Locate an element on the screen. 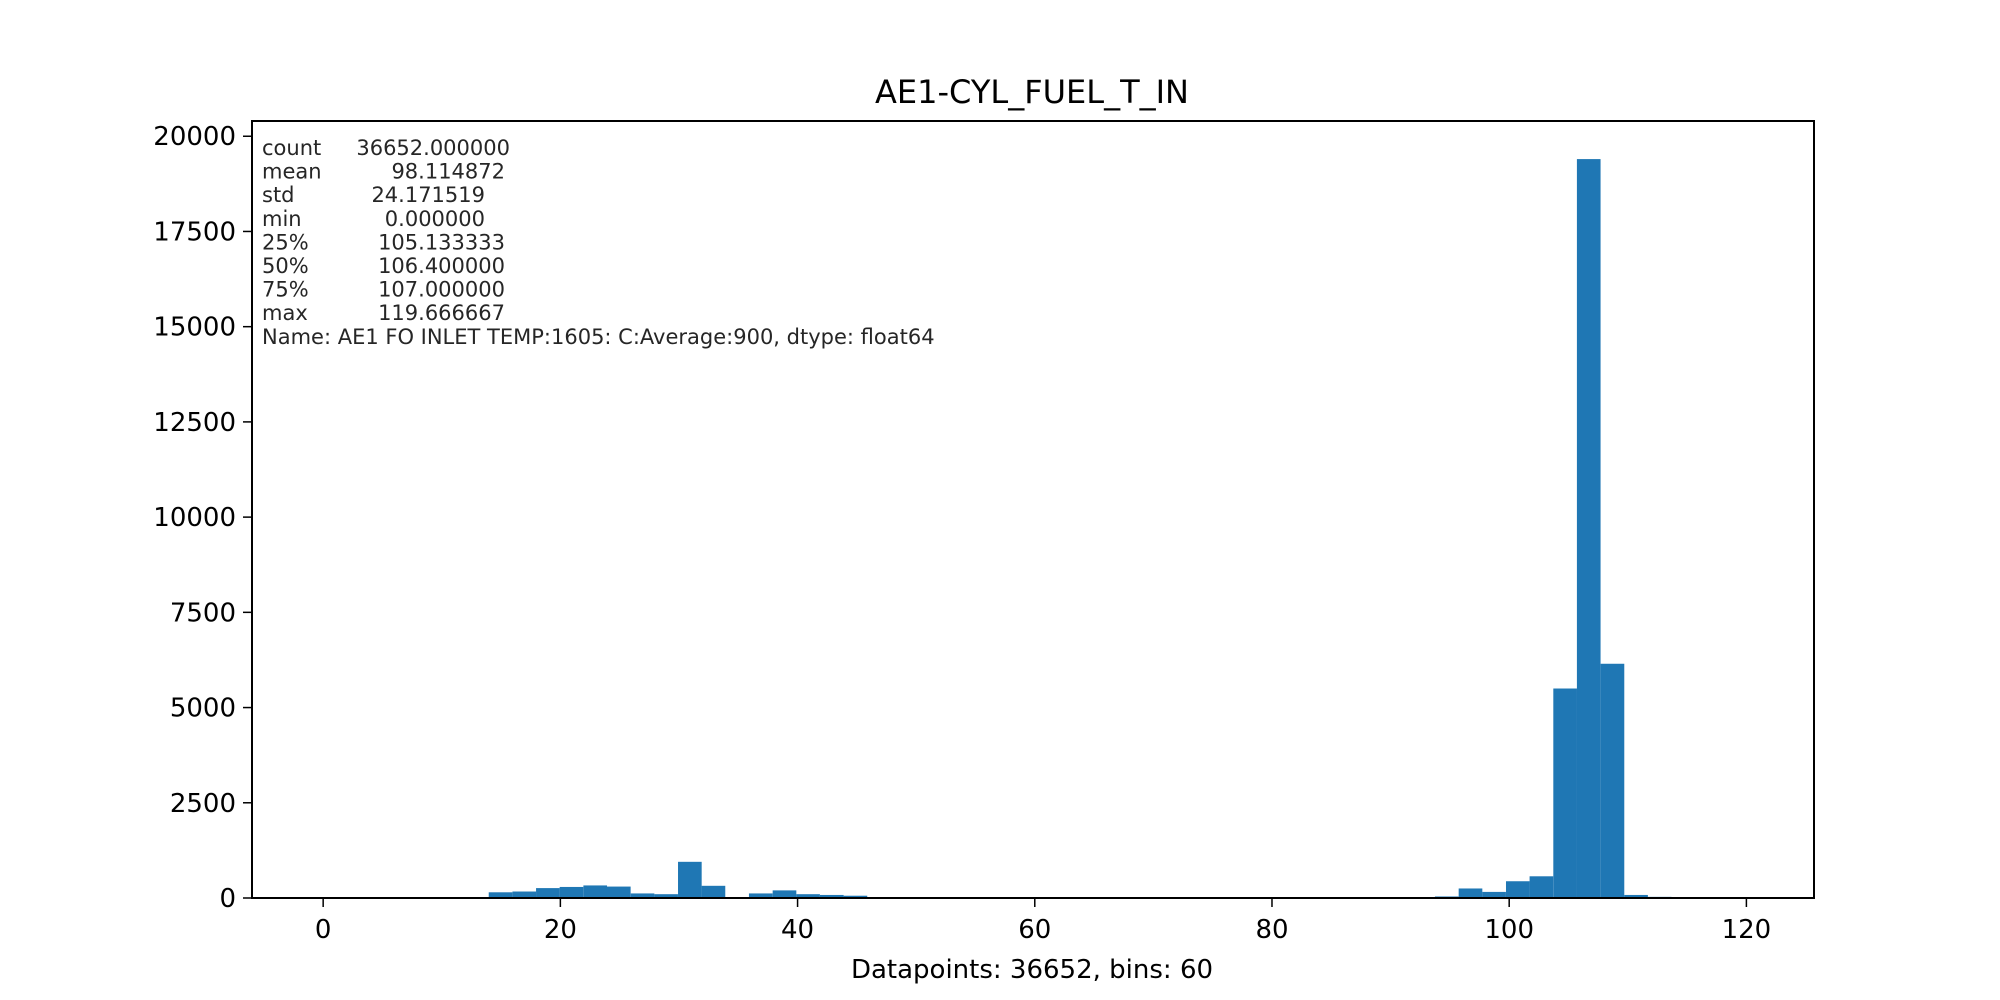 The height and width of the screenshot is (1000, 2000). chart-title: AE1-CYL_FUEL_T_IN is located at coordinates (1032, 92).